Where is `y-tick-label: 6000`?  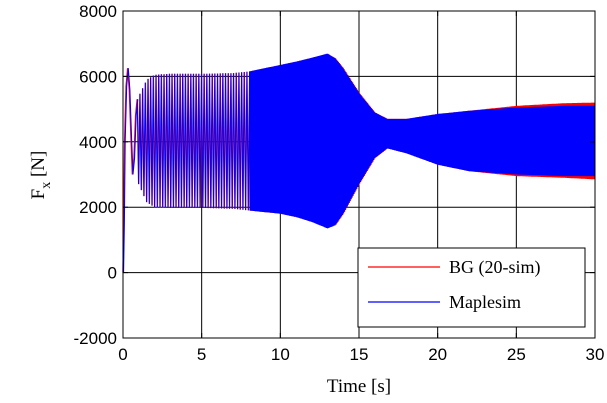 y-tick-label: 6000 is located at coordinates (98, 76).